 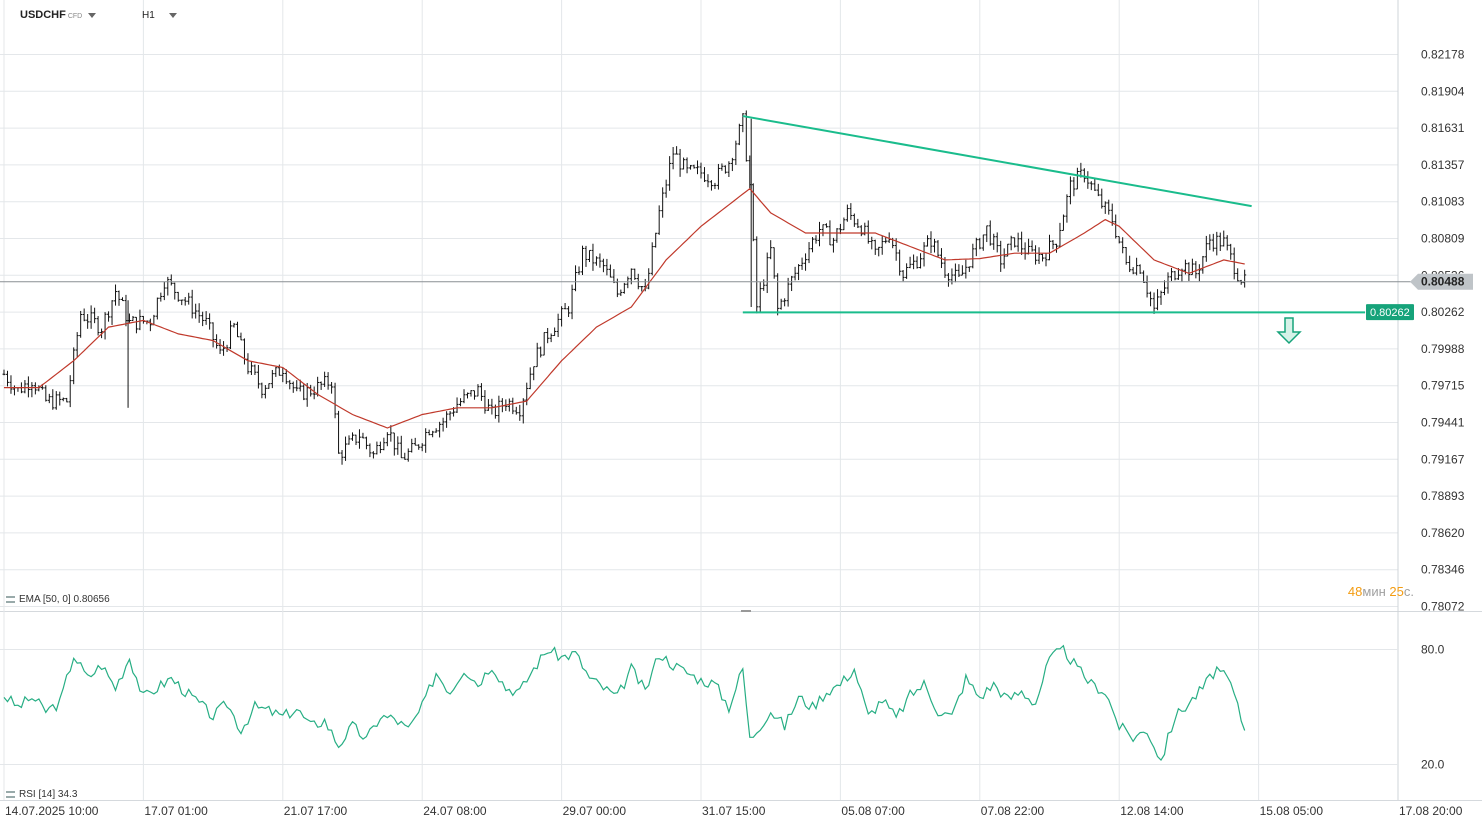 I want to click on timer-minutes: 48, so click(x=1355, y=591).